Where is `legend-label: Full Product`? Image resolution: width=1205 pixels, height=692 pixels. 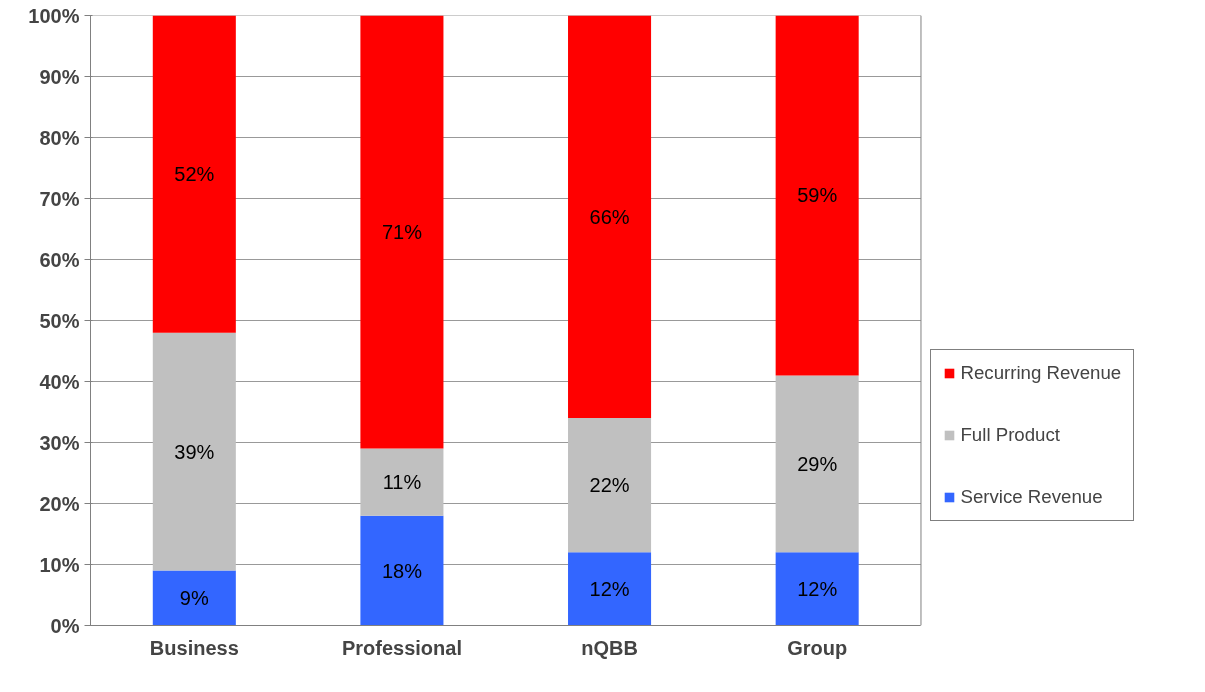
legend-label: Full Product is located at coordinates (1010, 435).